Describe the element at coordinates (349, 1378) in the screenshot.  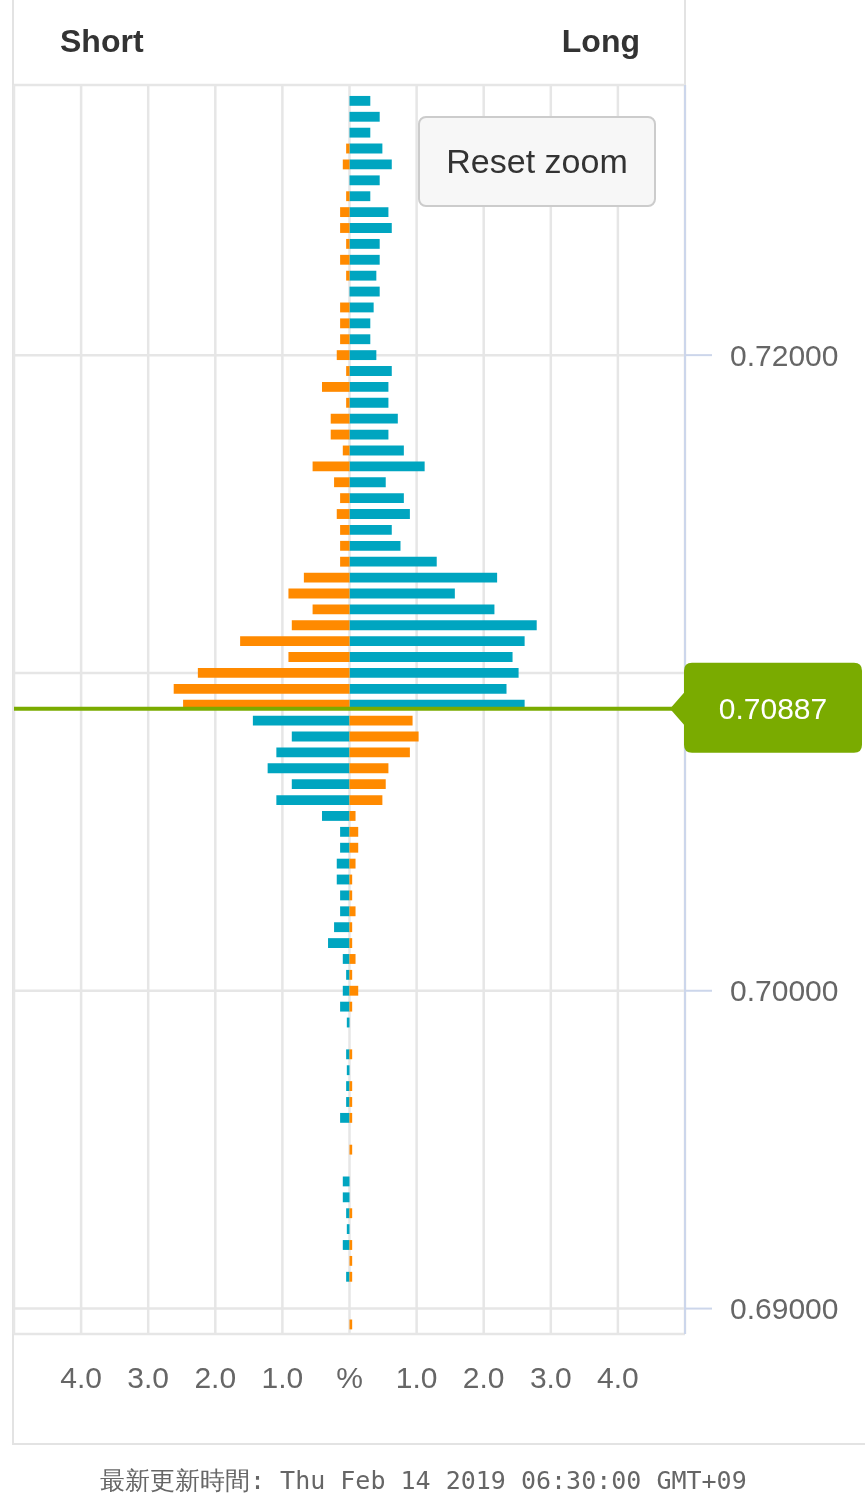
I see `x-tick-label: %` at that location.